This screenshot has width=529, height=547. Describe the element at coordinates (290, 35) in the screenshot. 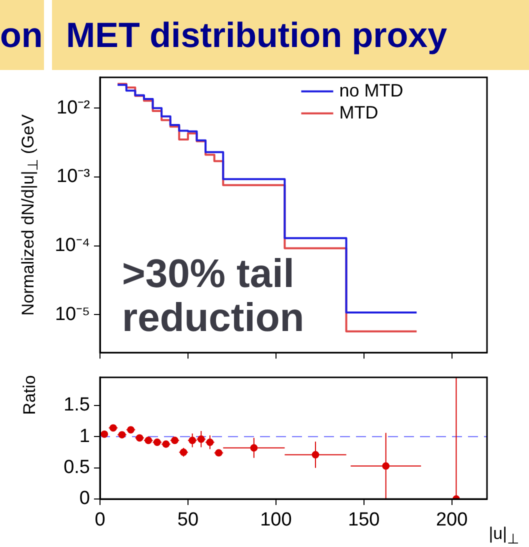

I see `chart-title: MET distribution proxy` at that location.